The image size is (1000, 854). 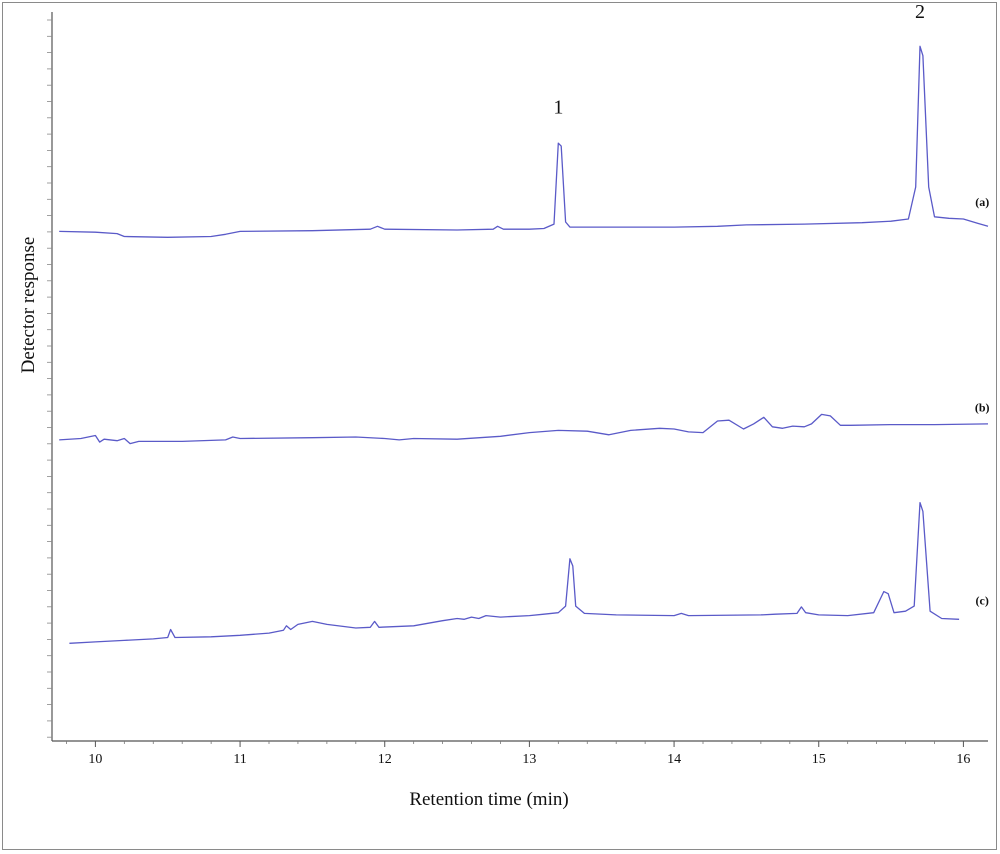 What do you see at coordinates (524, 429) in the screenshot?
I see `series-line-b` at bounding box center [524, 429].